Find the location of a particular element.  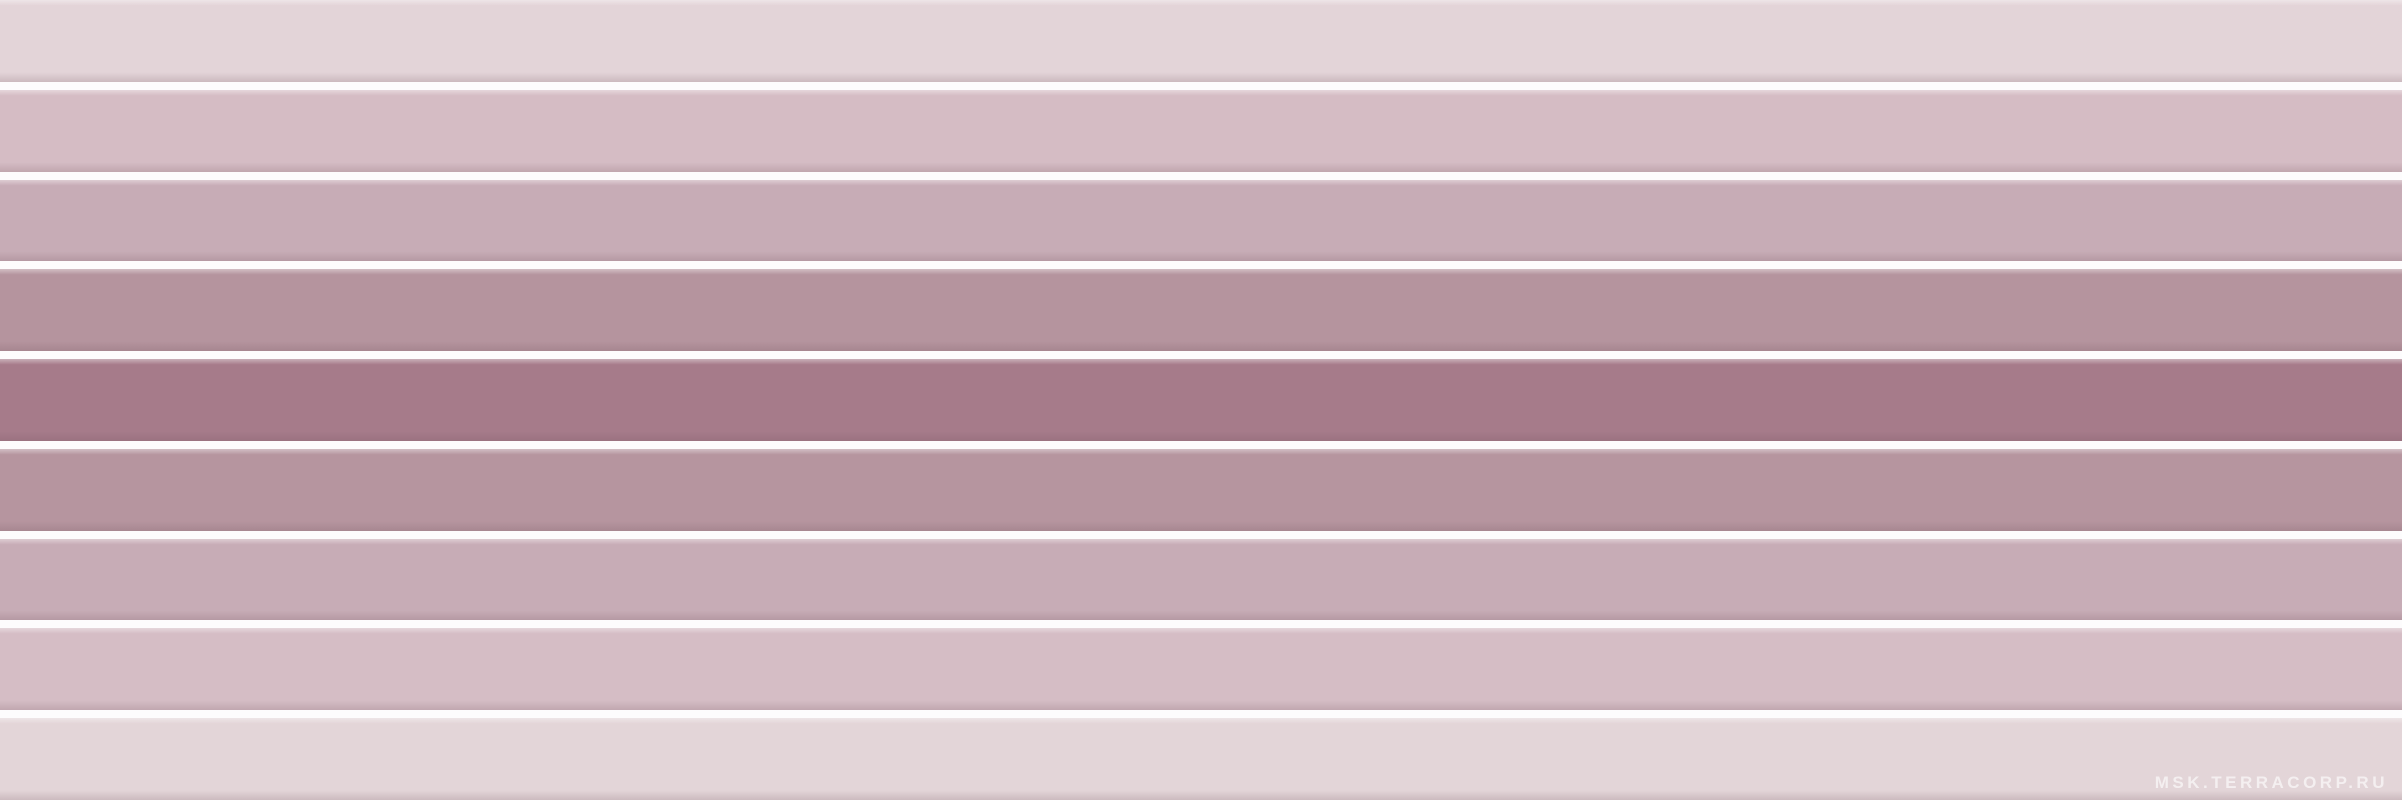

watermark-text: MSK.TERRACORP.RU is located at coordinates (2271, 782).